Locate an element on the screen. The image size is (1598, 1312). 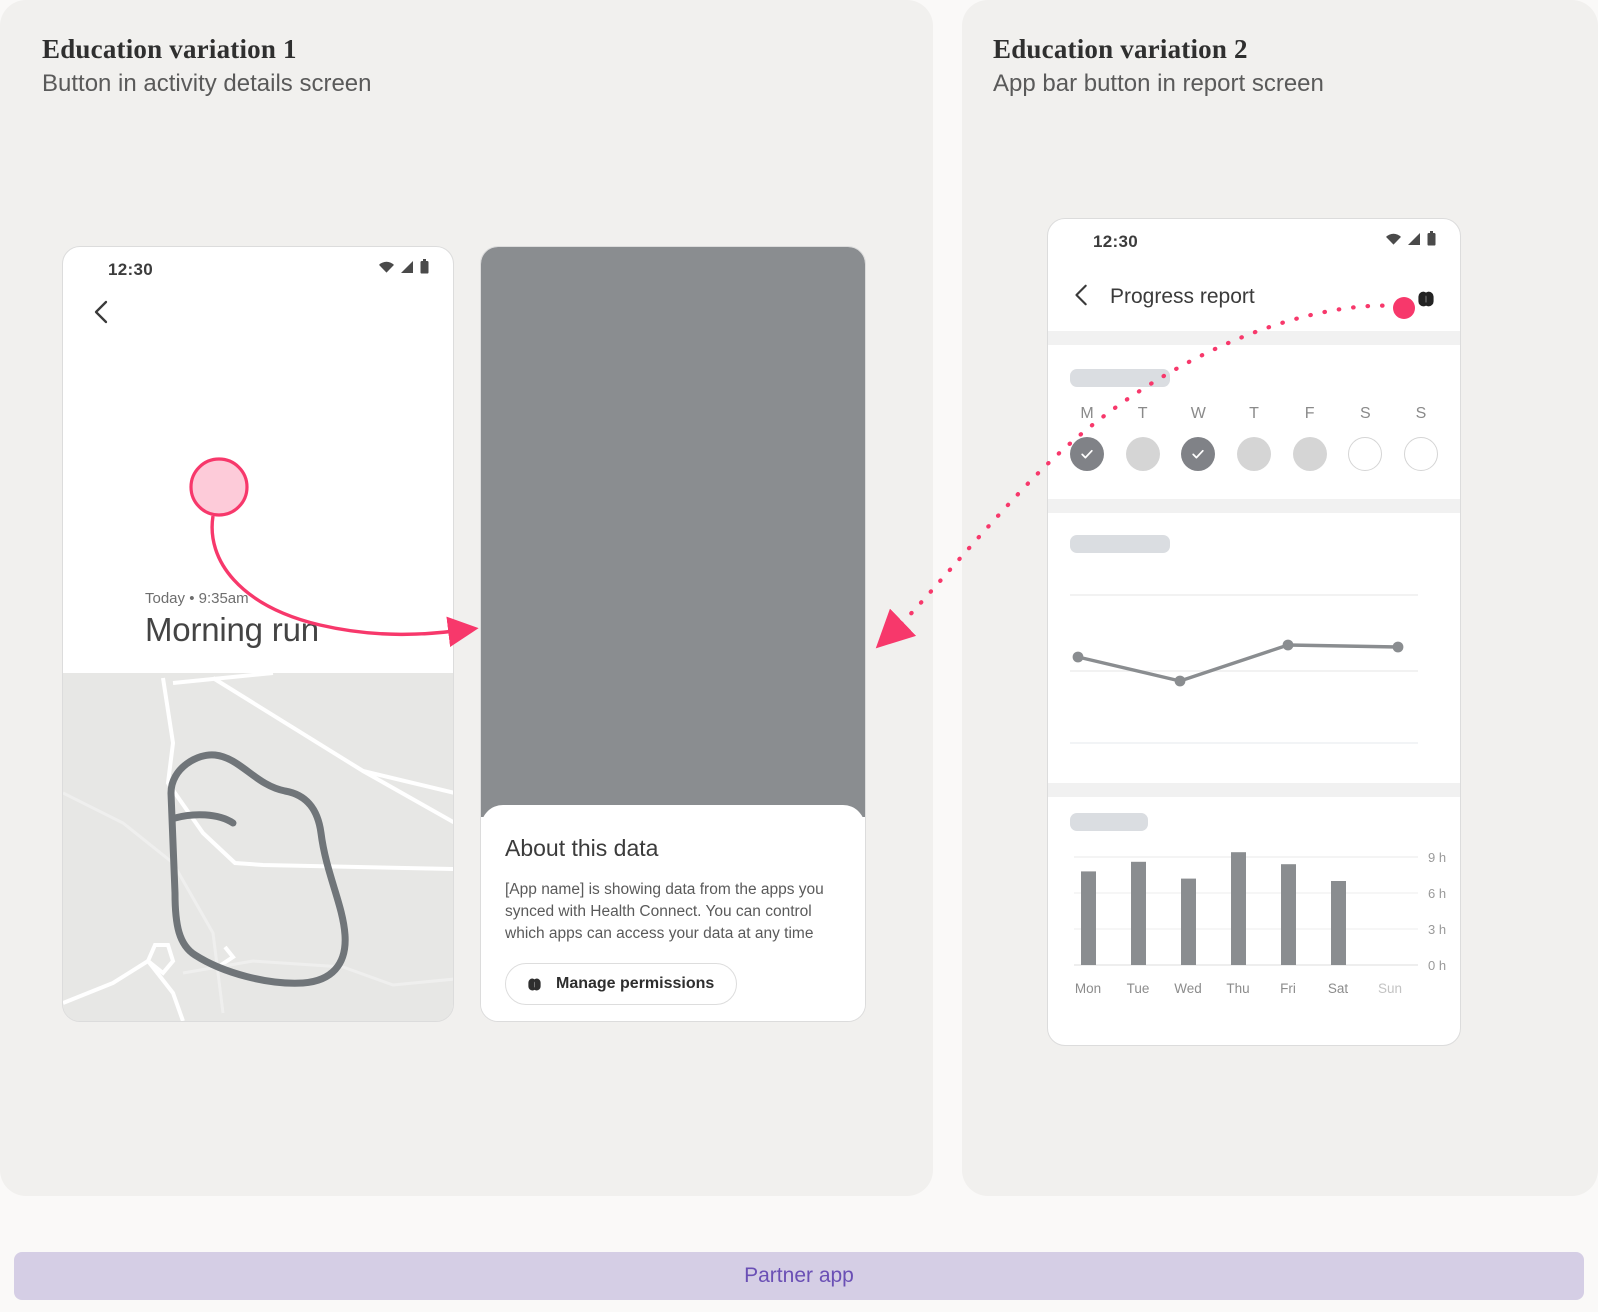
line-chart is located at coordinates (1254, 668).